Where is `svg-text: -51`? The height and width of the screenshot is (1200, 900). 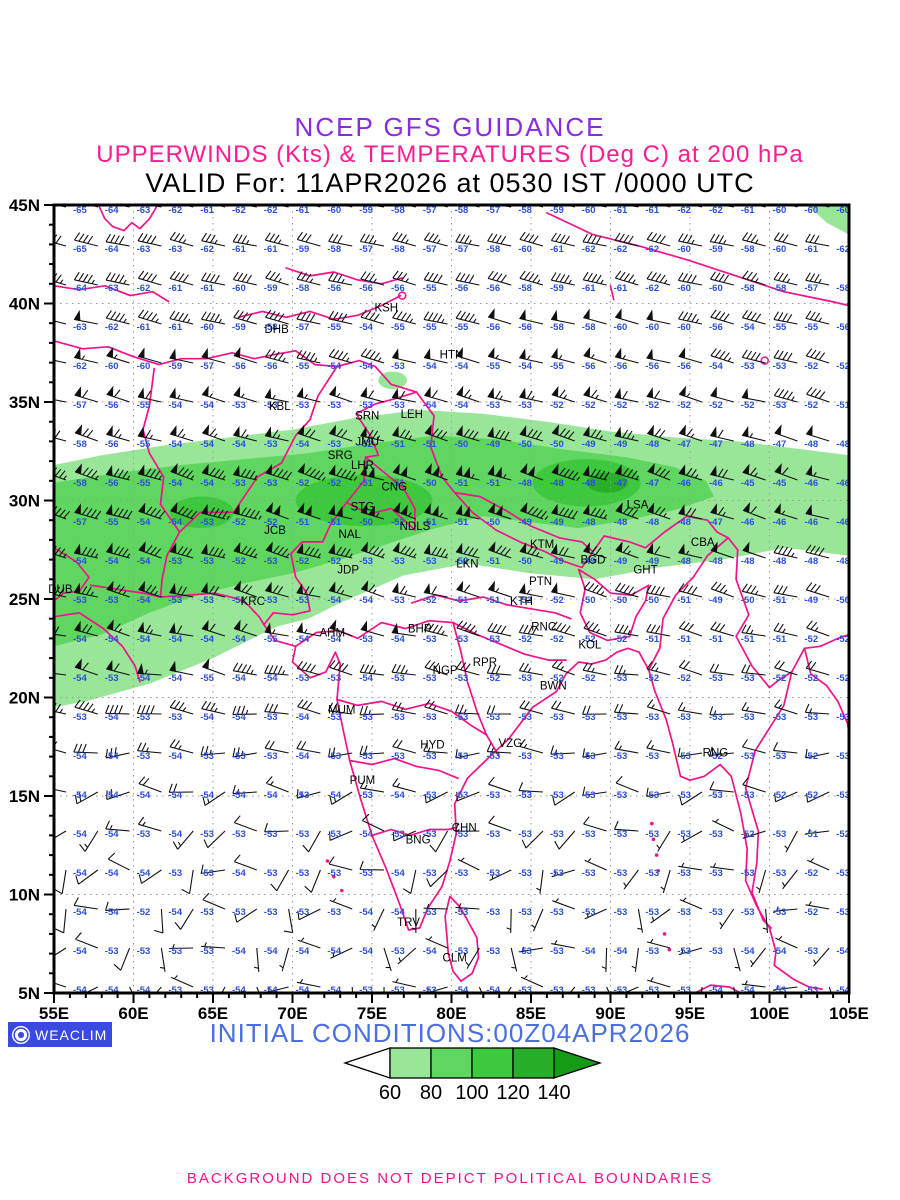
svg-text: -51 is located at coordinates (684, 600).